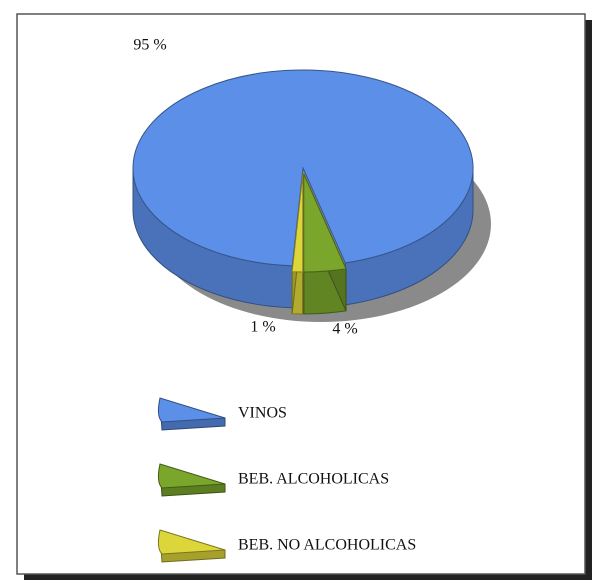  What do you see at coordinates (313, 479) in the screenshot?
I see `legend-label: BEB. ALCOHOLICAS` at bounding box center [313, 479].